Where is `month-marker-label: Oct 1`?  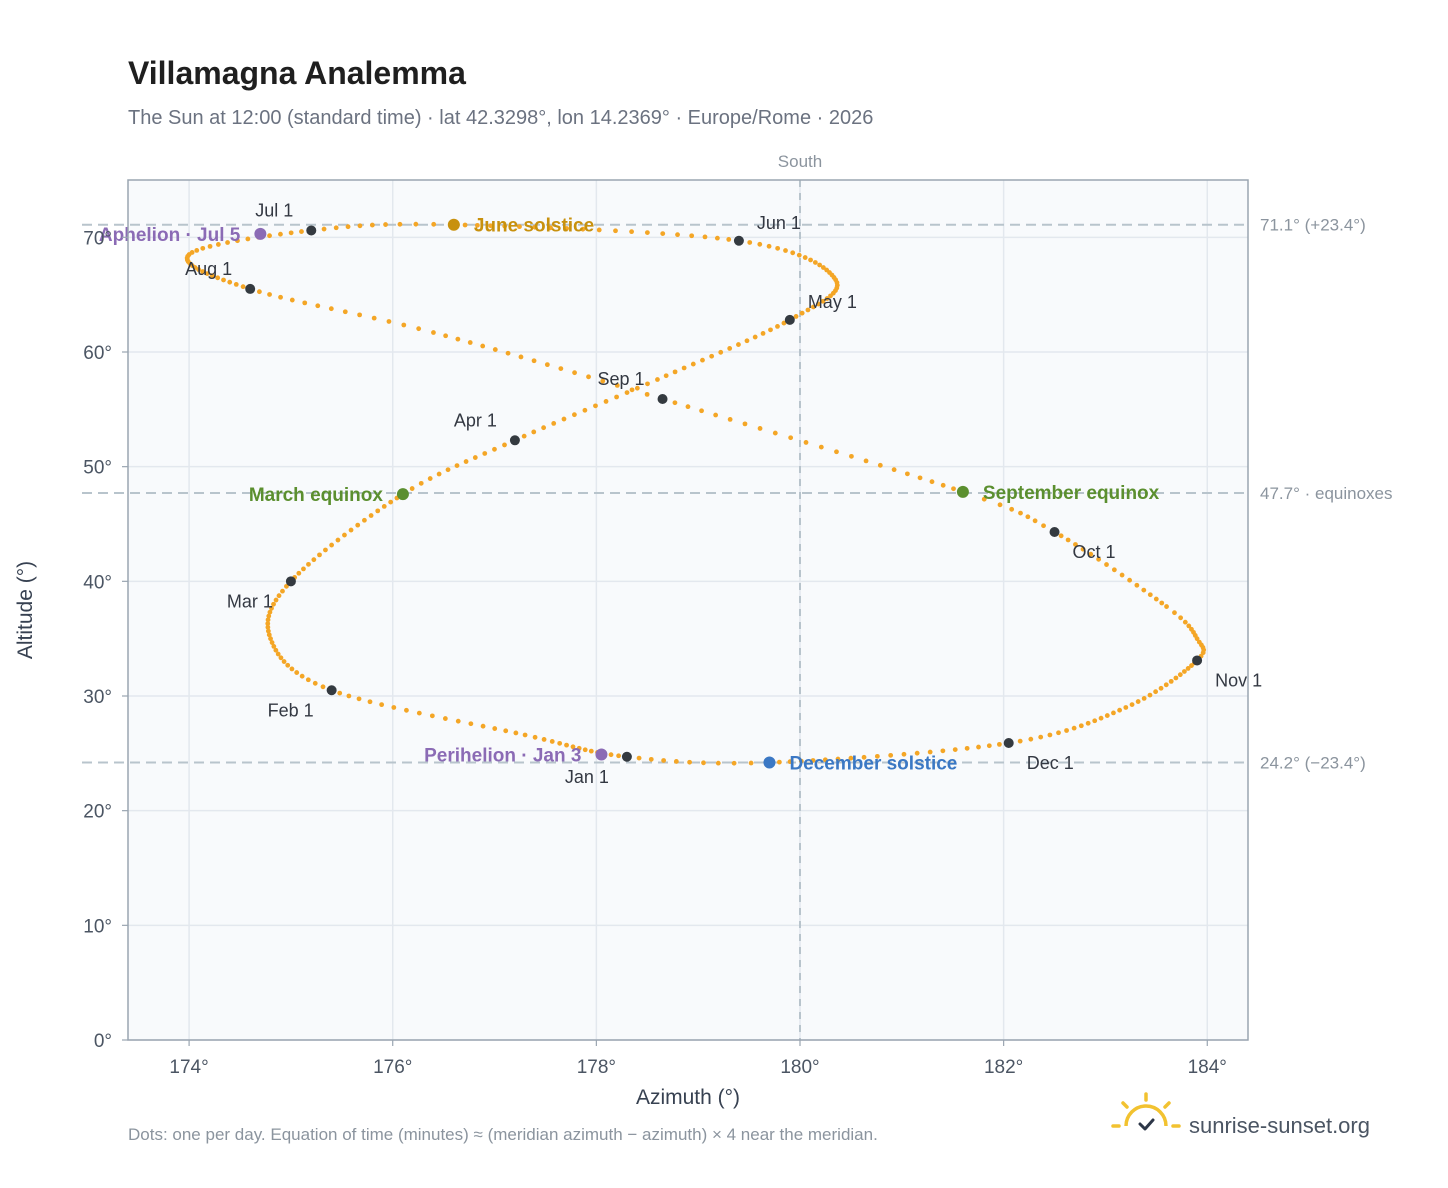 month-marker-label: Oct 1 is located at coordinates (1094, 552).